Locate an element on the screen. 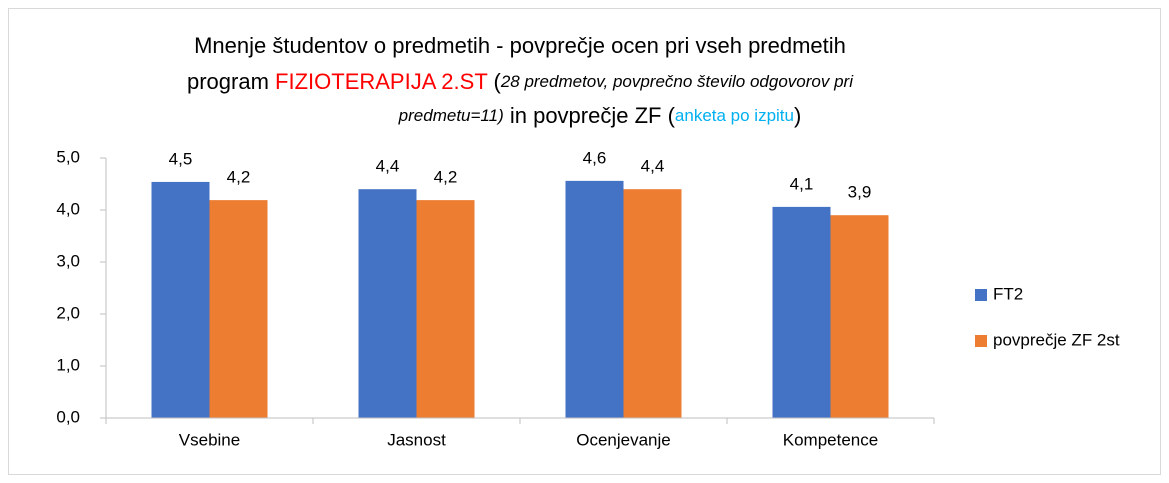 The height and width of the screenshot is (483, 1169). y-tick-label: 0,0 is located at coordinates (68, 416).